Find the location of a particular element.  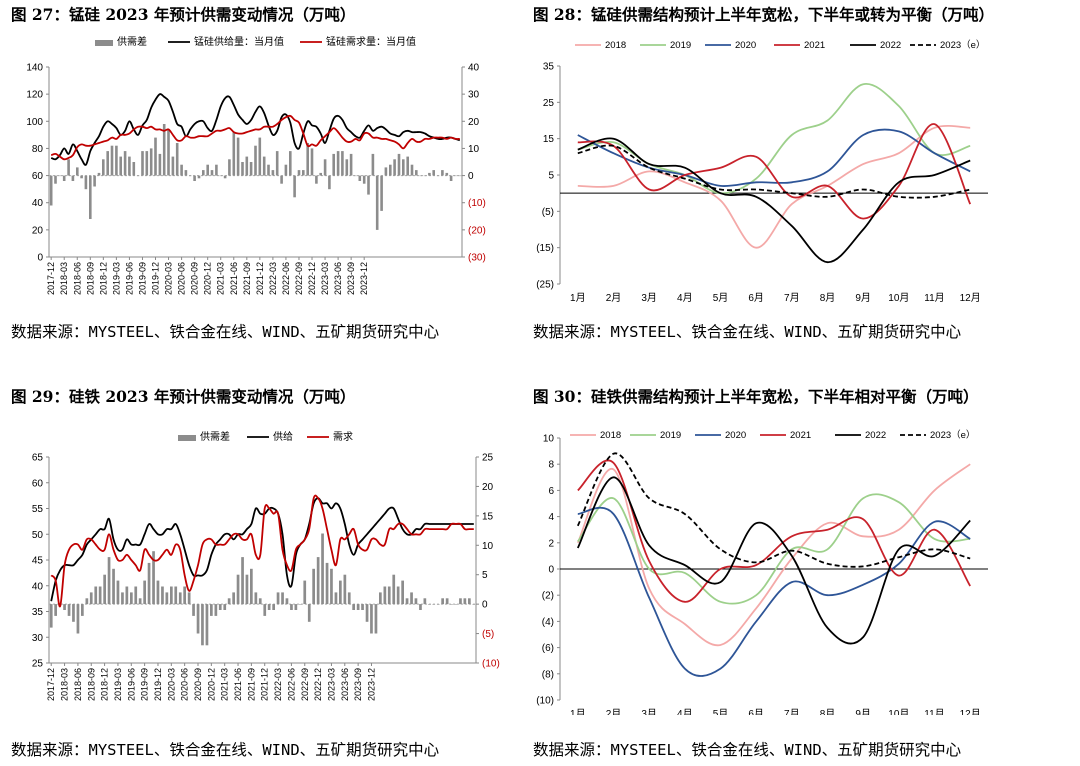

right-axis-tick-label: 0 is located at coordinates (471, 176).